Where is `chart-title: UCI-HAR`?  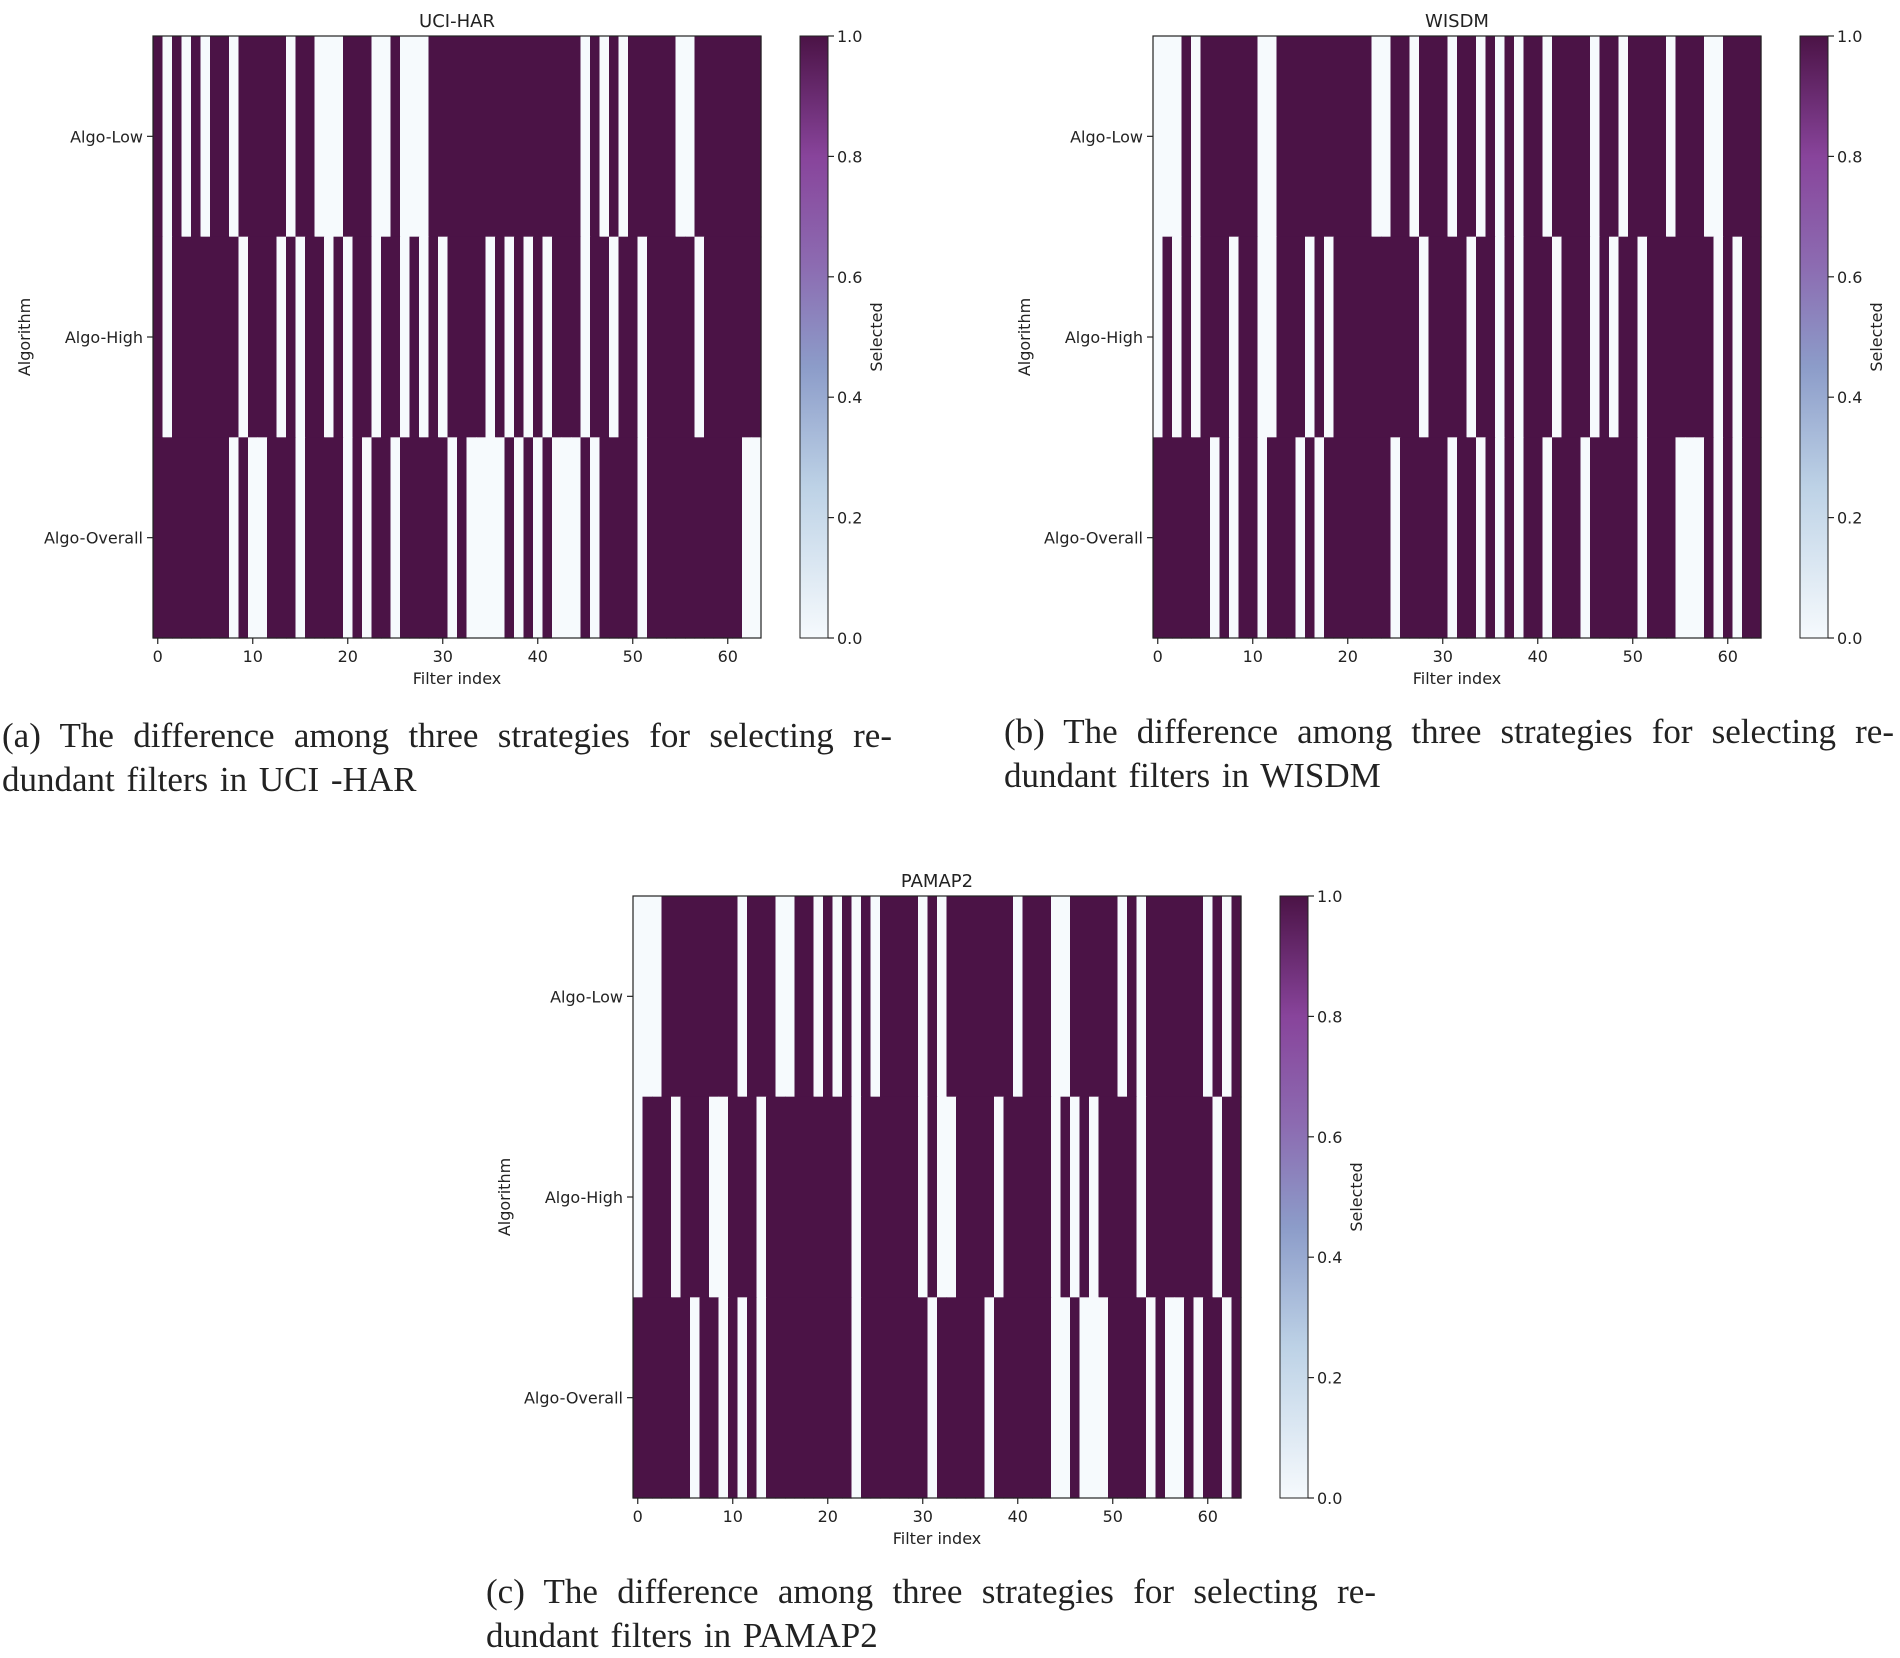
chart-title: UCI-HAR is located at coordinates (457, 21).